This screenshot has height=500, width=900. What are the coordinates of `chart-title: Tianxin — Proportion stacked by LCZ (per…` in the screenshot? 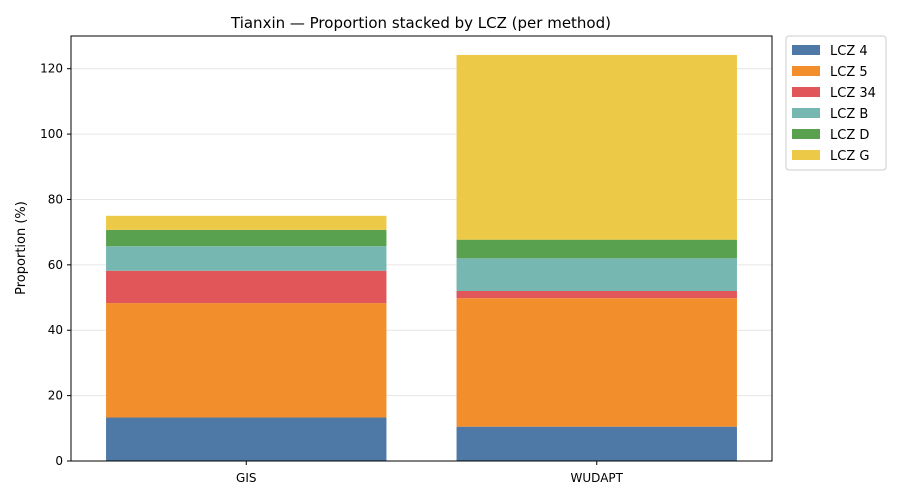 It's located at (420, 23).